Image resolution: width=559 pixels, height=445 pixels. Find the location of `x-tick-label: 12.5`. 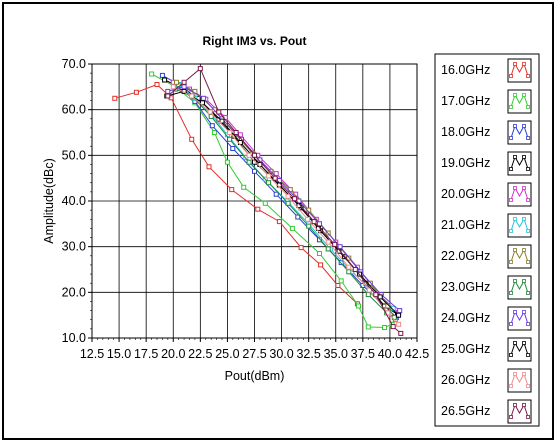

x-tick-label: 12.5 is located at coordinates (92, 354).